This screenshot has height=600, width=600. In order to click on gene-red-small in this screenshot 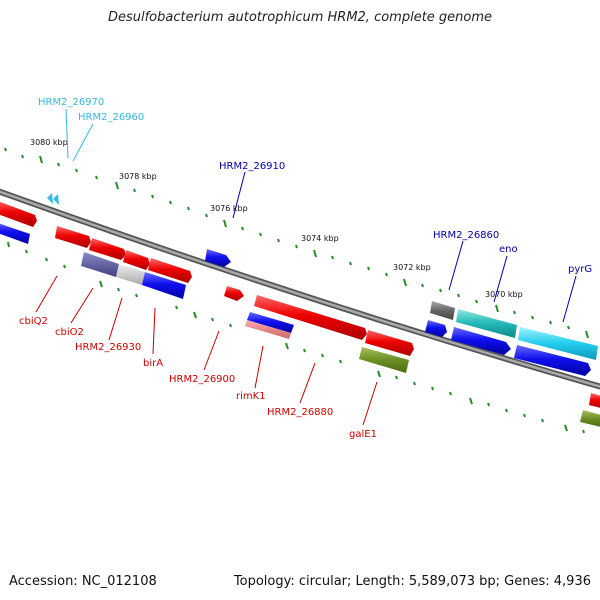, I will do `click(234, 293)`.